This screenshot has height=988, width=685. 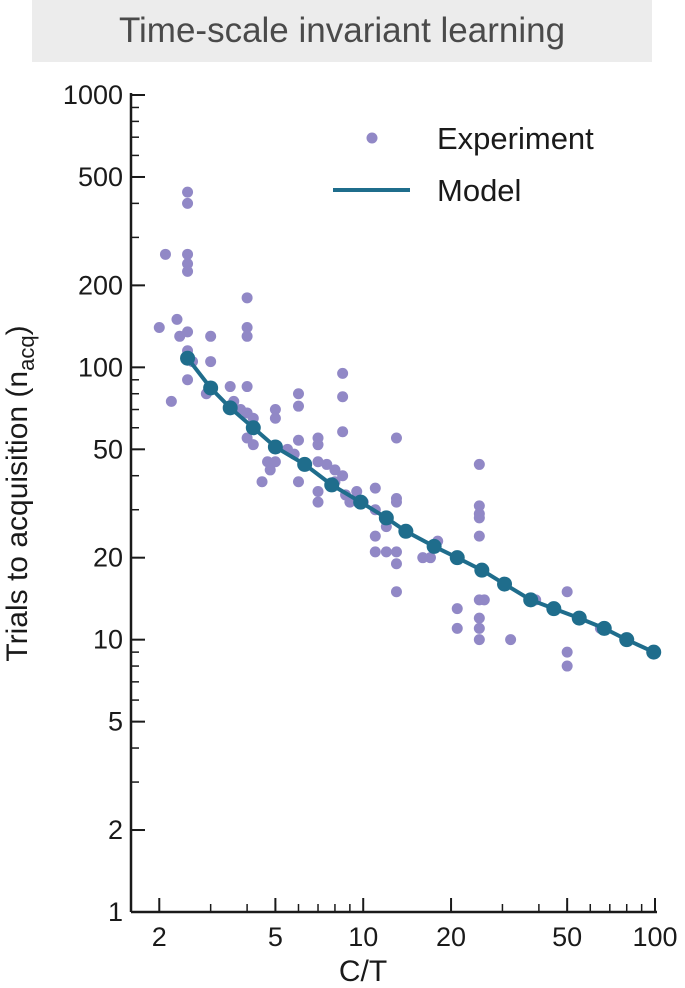 What do you see at coordinates (479, 190) in the screenshot?
I see `legend-model-label: Model` at bounding box center [479, 190].